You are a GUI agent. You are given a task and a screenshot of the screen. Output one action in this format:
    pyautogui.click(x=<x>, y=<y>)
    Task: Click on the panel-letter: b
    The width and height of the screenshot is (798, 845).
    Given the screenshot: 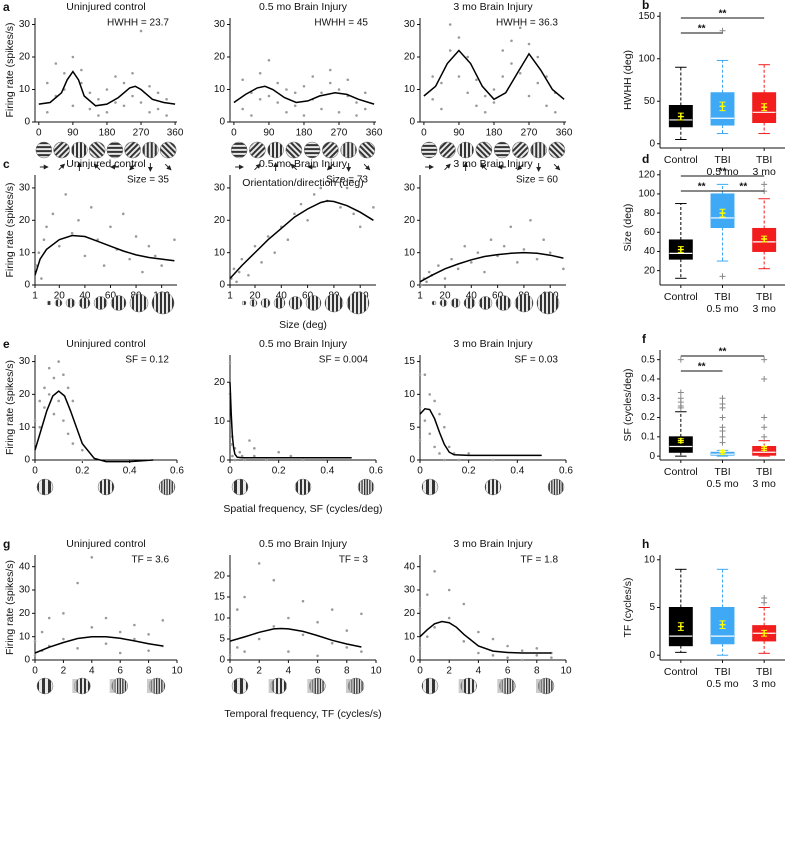 What is the action you would take?
    pyautogui.click(x=645, y=6)
    